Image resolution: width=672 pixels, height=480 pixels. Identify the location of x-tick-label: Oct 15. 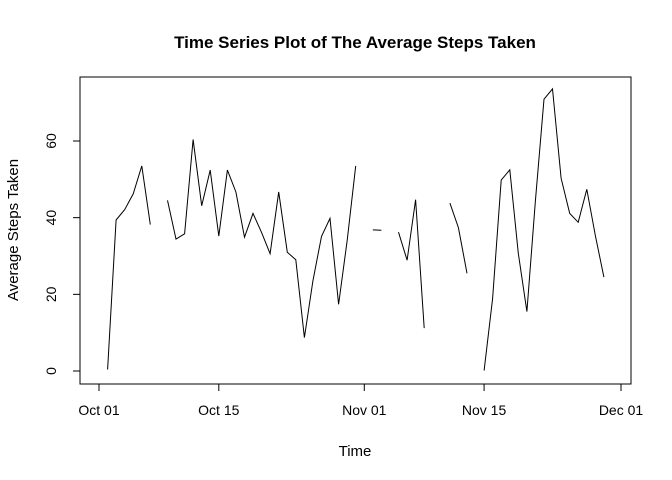
(218, 410).